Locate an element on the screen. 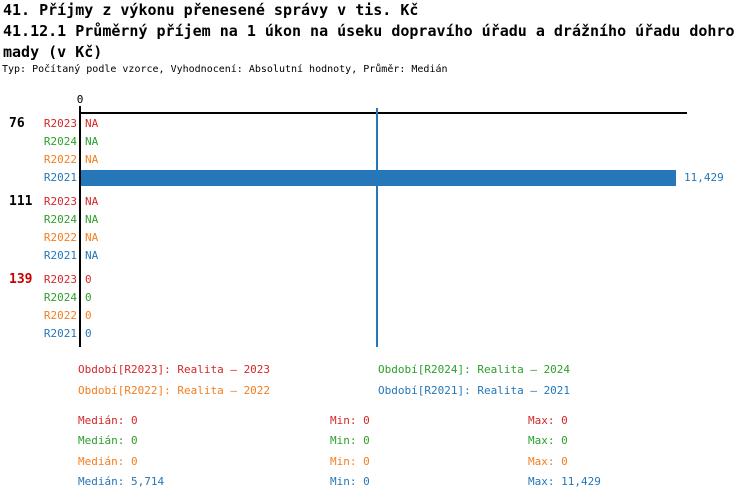 The width and height of the screenshot is (750, 498). axis-tick-mark is located at coordinates (80, 111).